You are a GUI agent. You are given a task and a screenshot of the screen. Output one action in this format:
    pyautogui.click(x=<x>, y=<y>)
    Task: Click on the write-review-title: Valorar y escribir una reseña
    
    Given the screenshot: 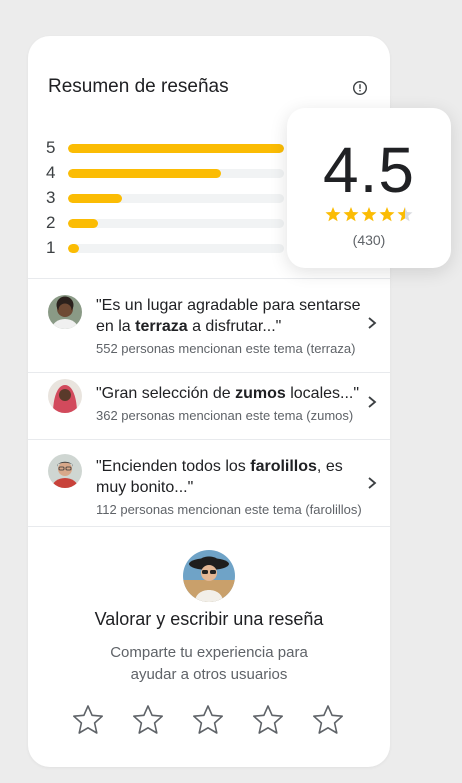 What is the action you would take?
    pyautogui.click(x=209, y=619)
    